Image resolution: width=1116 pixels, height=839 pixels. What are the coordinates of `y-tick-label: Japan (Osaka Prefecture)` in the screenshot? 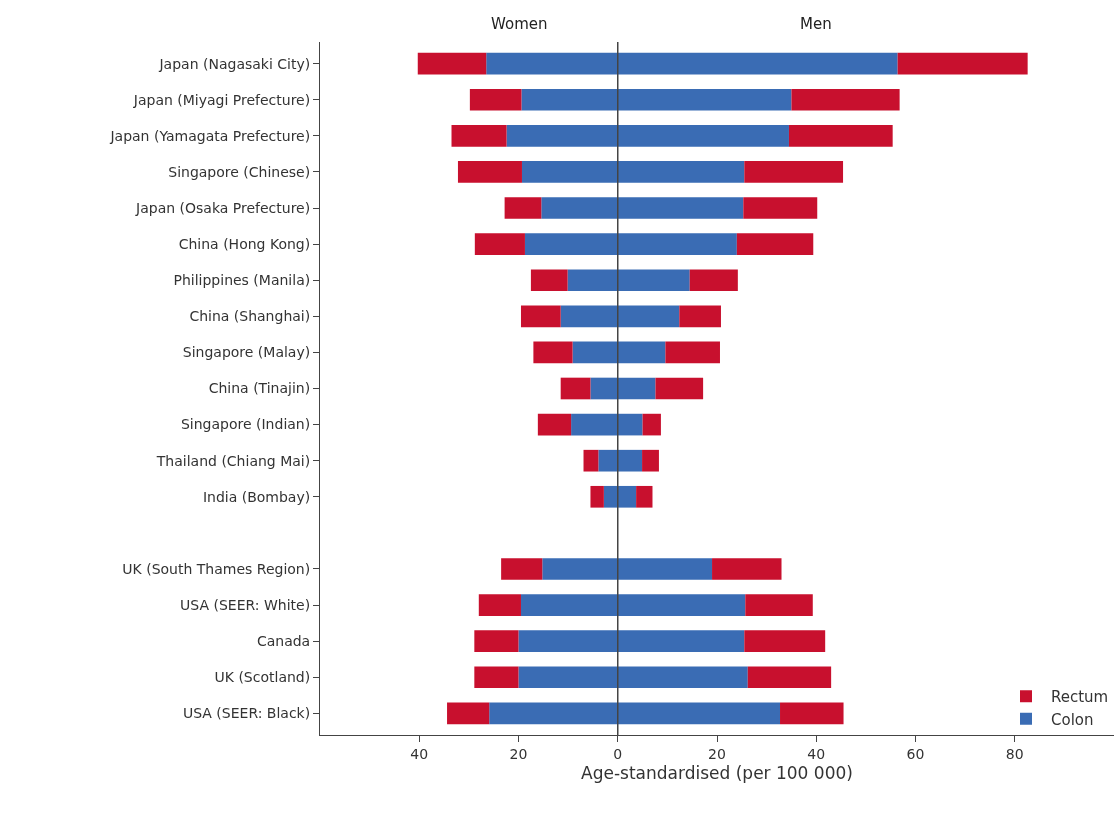 It's located at (223, 207).